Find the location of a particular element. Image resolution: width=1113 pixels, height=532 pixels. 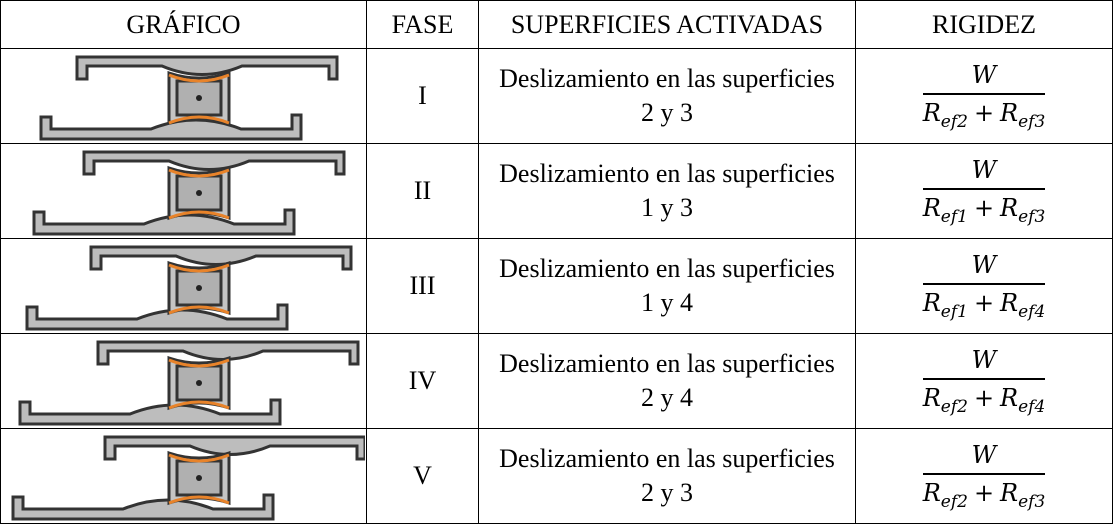

phase-cell: II is located at coordinates (422, 191).